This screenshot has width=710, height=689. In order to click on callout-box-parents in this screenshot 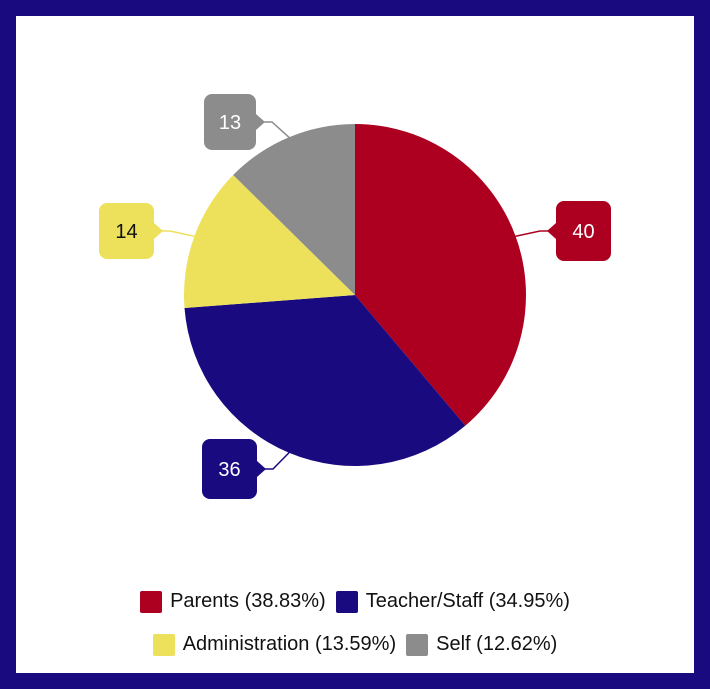, I will do `click(583, 231)`.